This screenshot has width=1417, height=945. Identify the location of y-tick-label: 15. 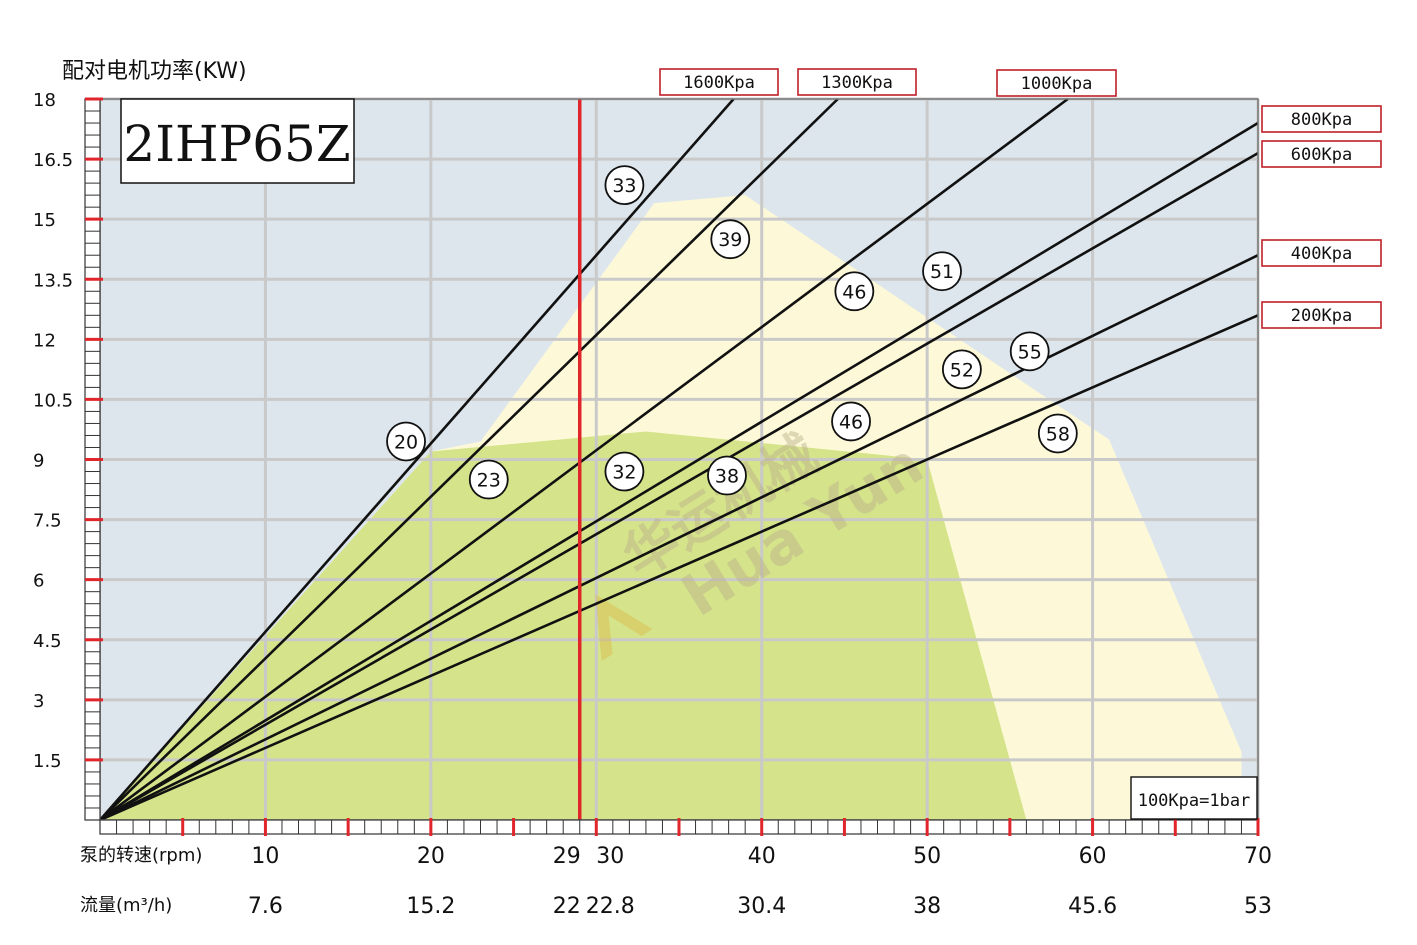
(44, 220).